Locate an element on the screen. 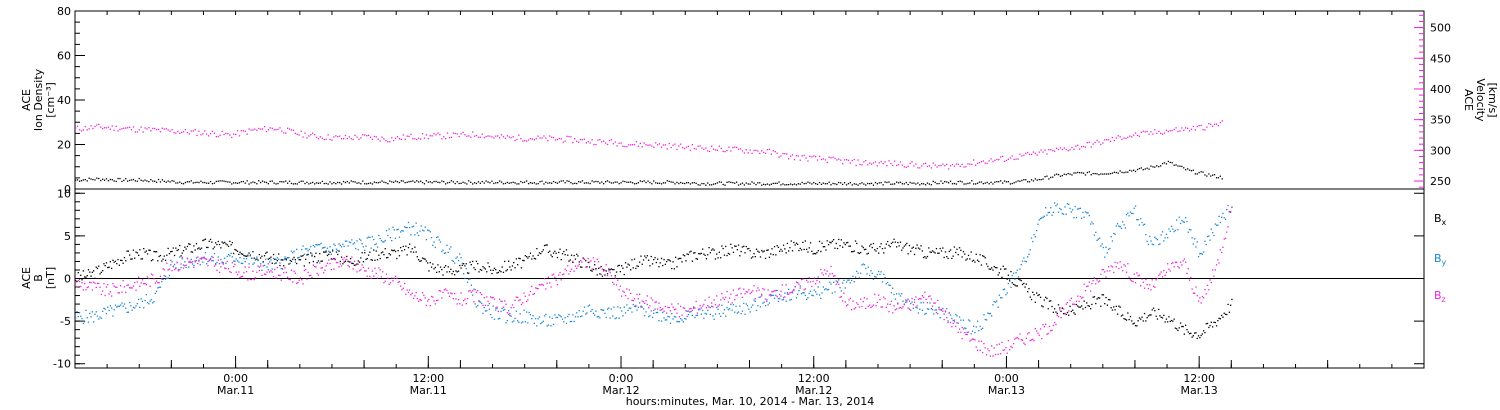  x-tick-label-time: 12:00 is located at coordinates (814, 378).